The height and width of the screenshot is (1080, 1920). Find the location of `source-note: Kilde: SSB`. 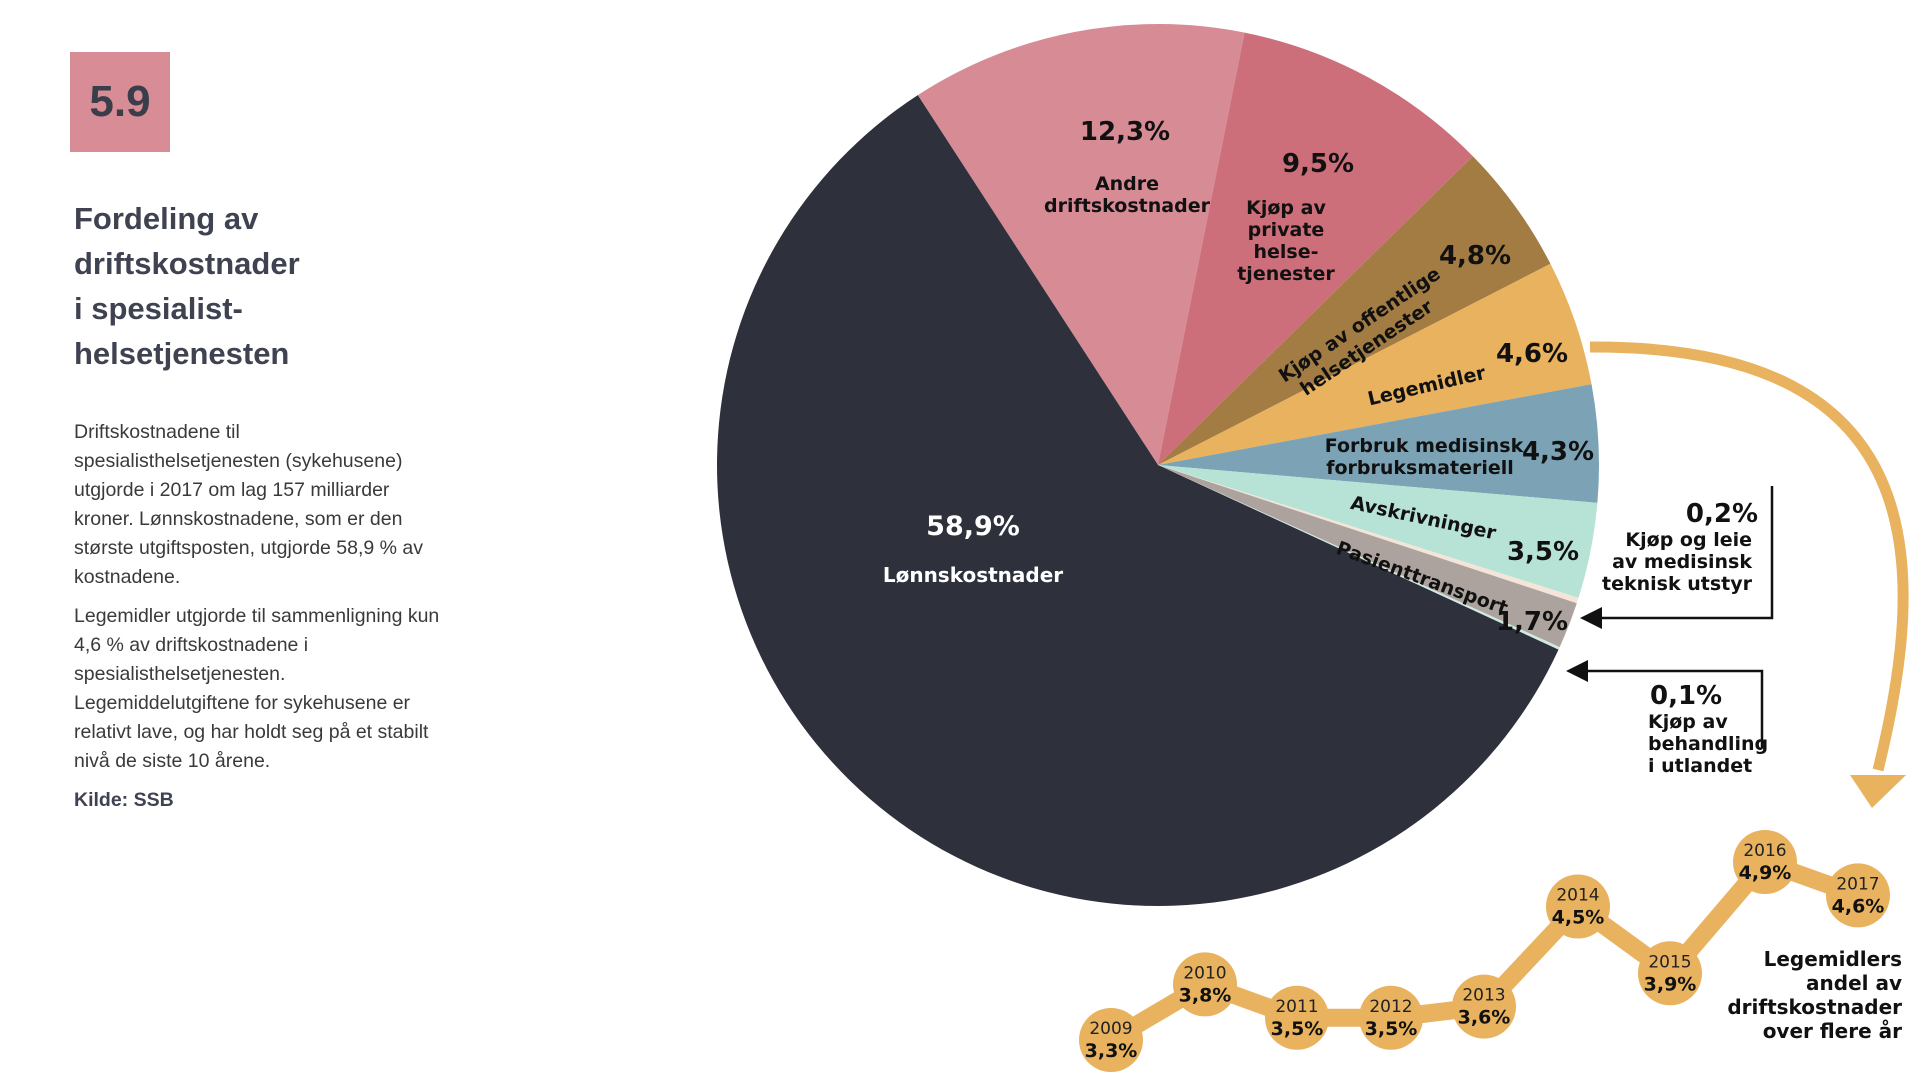

source-note: Kilde: SSB is located at coordinates (124, 800).